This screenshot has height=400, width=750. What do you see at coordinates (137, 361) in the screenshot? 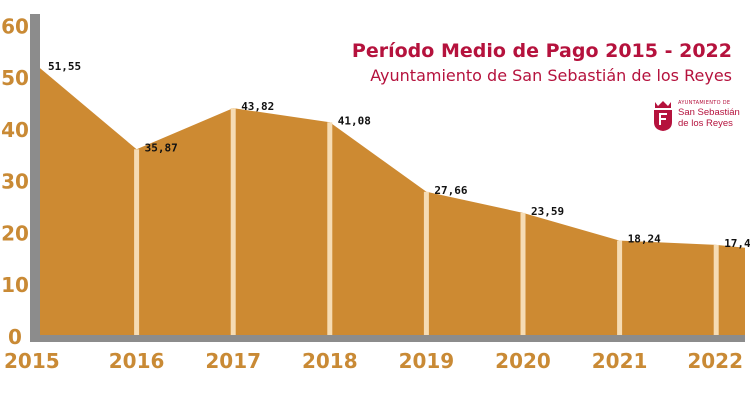
I see `x-tick-label: 2016` at bounding box center [137, 361].